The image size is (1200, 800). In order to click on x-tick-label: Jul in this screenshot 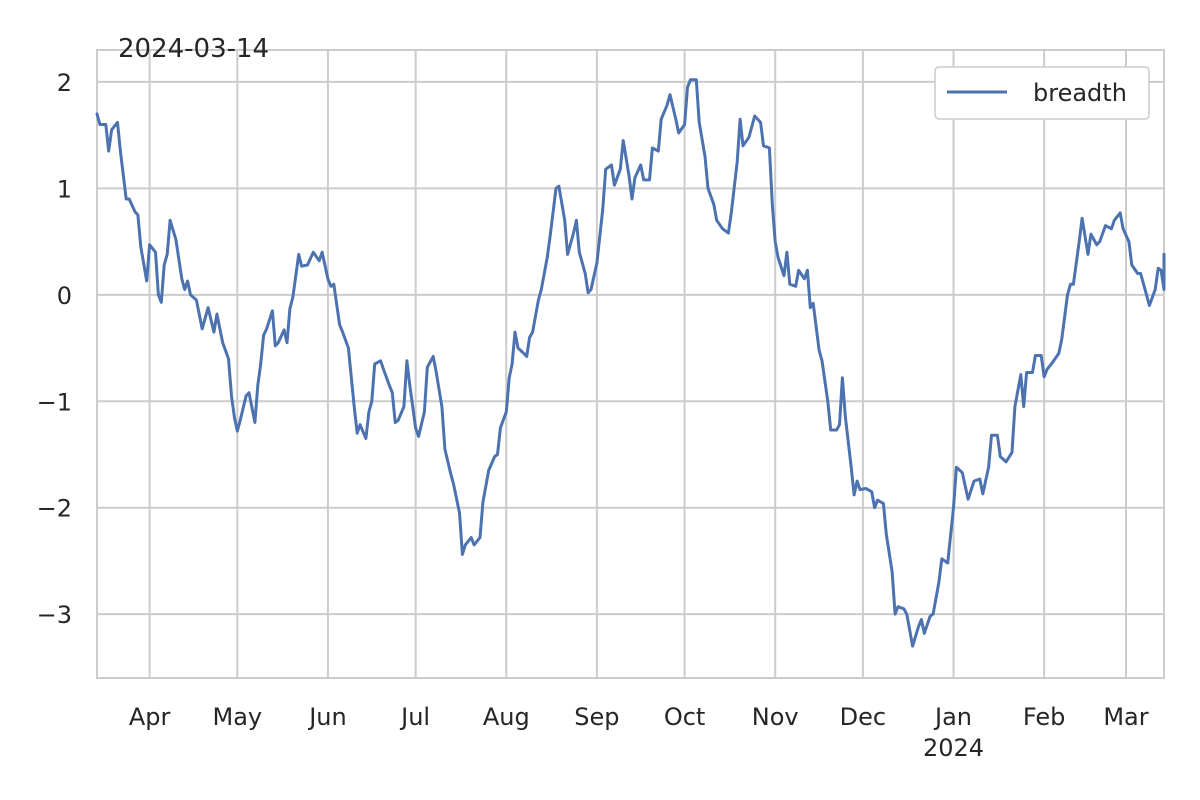, I will do `click(414, 717)`.